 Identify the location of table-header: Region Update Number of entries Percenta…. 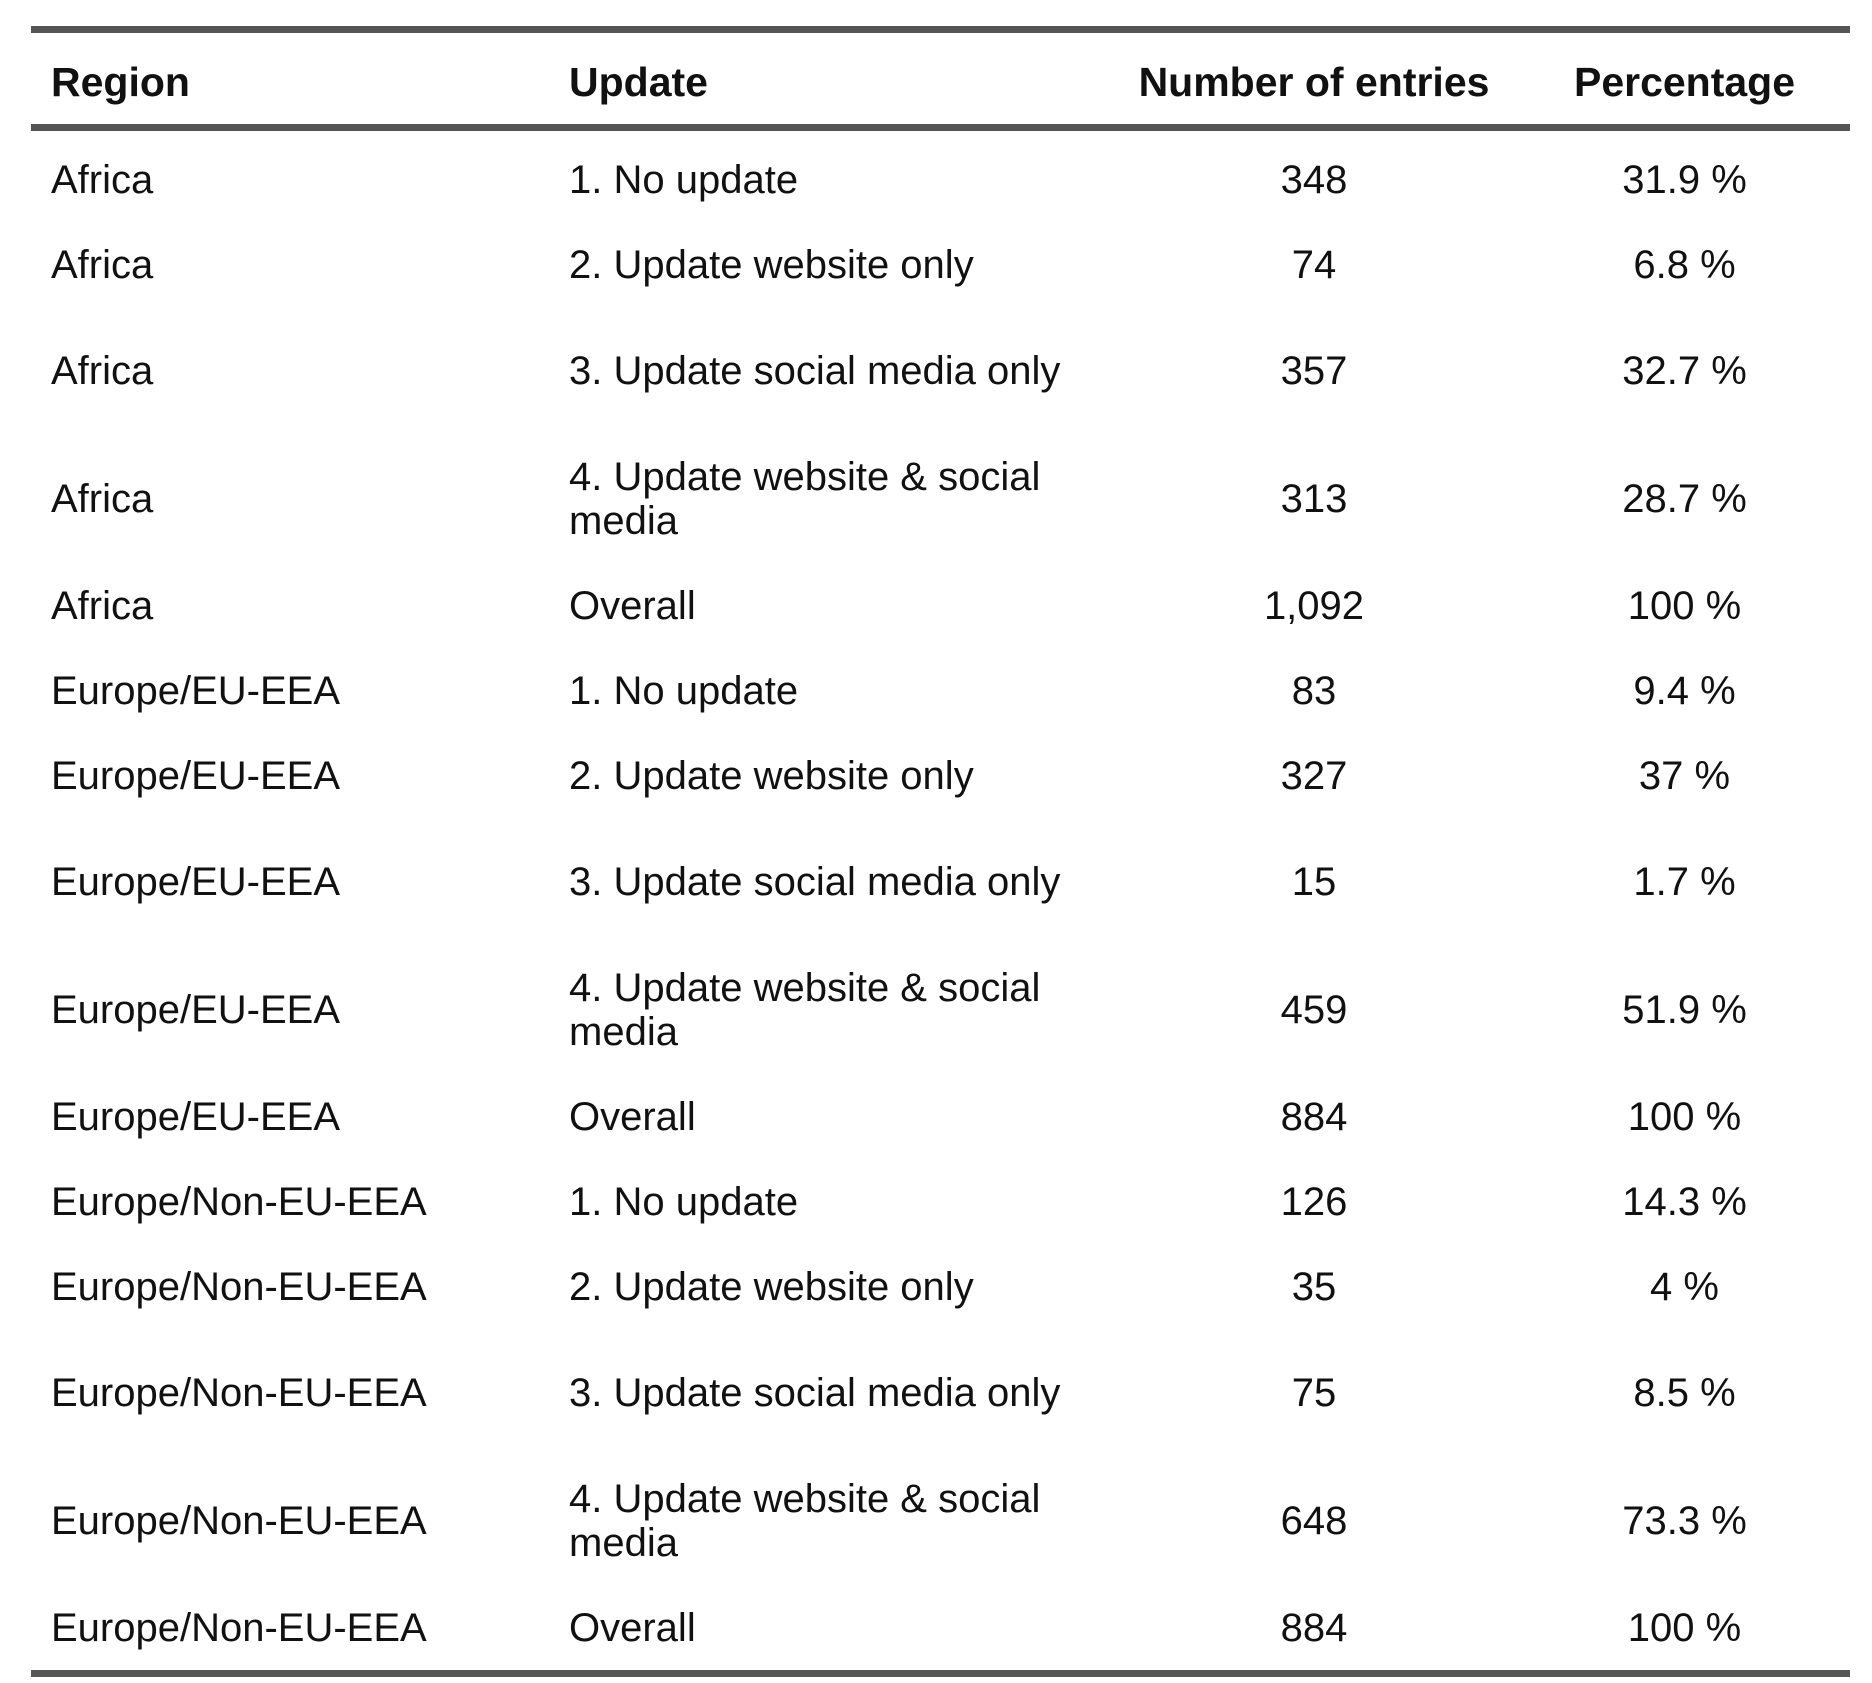
(940, 78).